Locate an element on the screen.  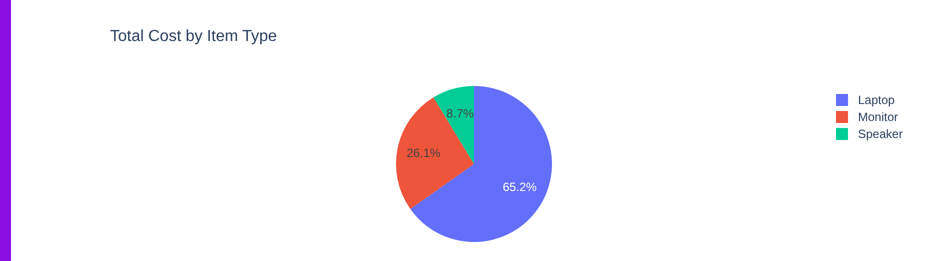
text: Total Cost by Item Type is located at coordinates (193, 37).